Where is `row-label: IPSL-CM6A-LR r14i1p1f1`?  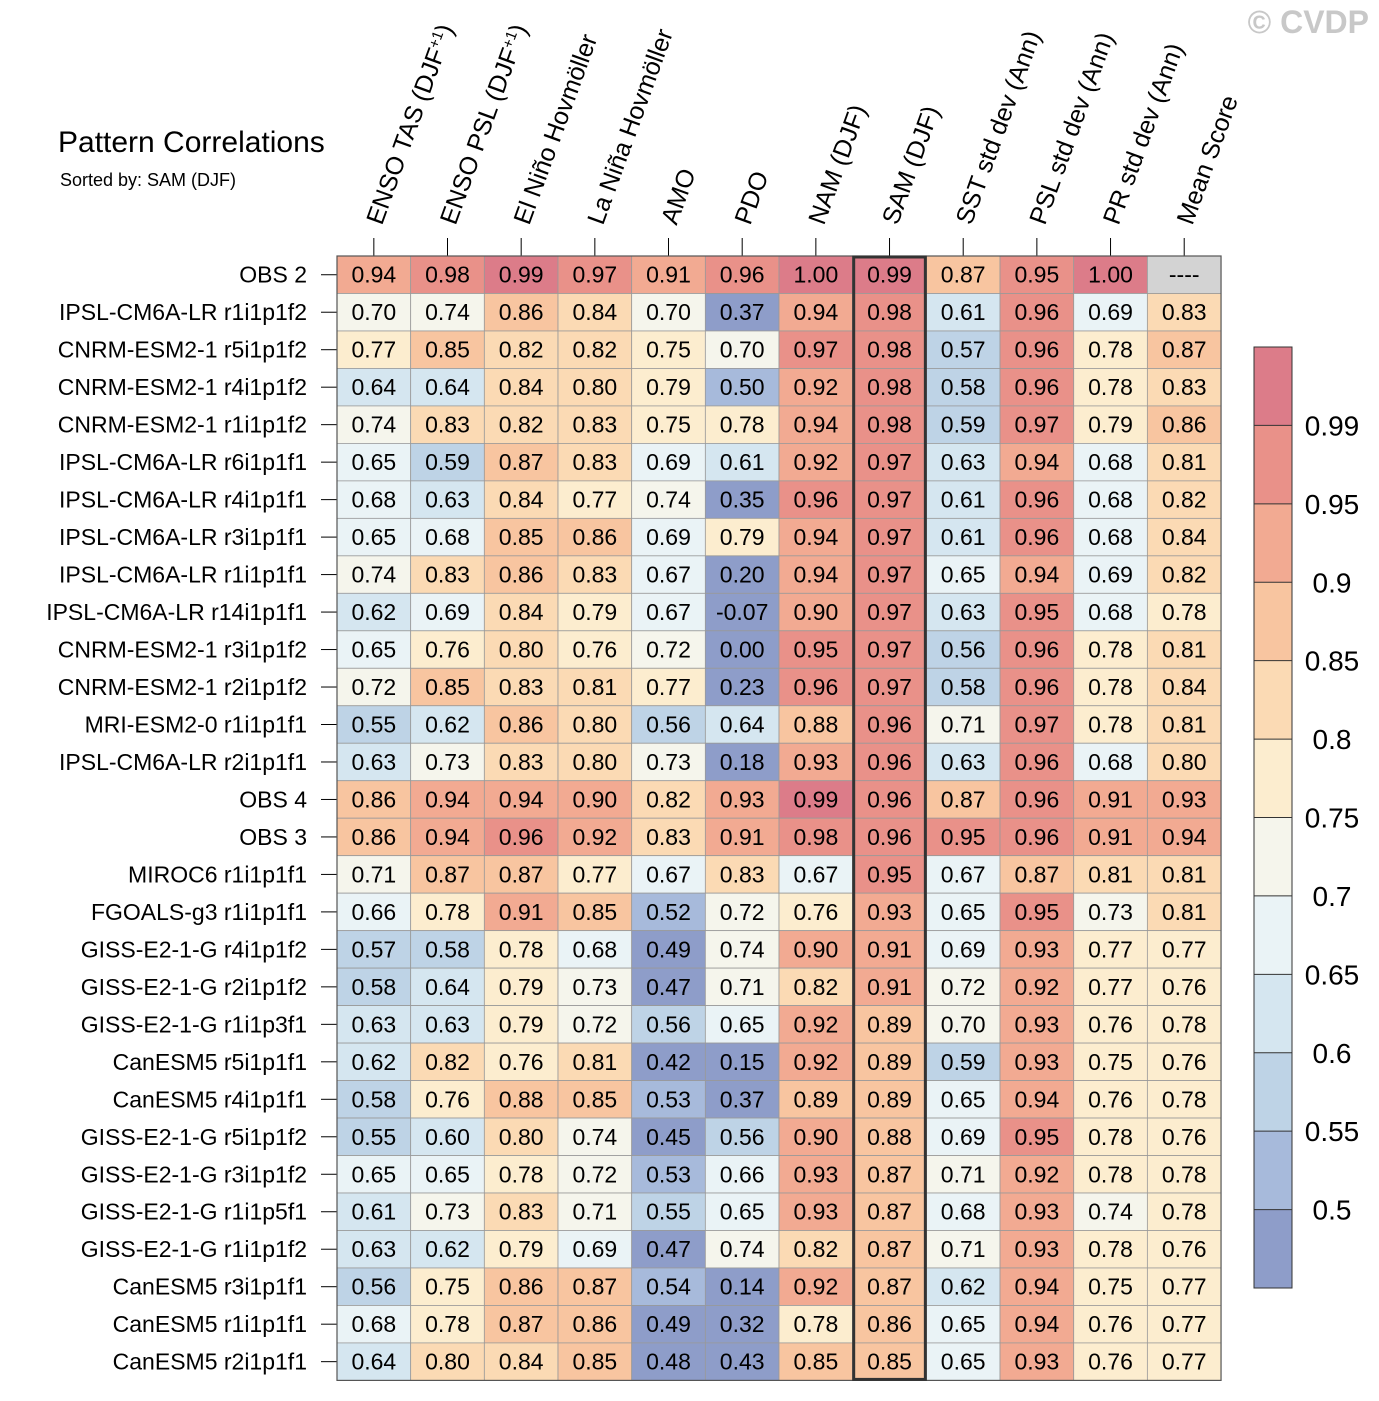
row-label: IPSL-CM6A-LR r14i1p1f1 is located at coordinates (176, 612).